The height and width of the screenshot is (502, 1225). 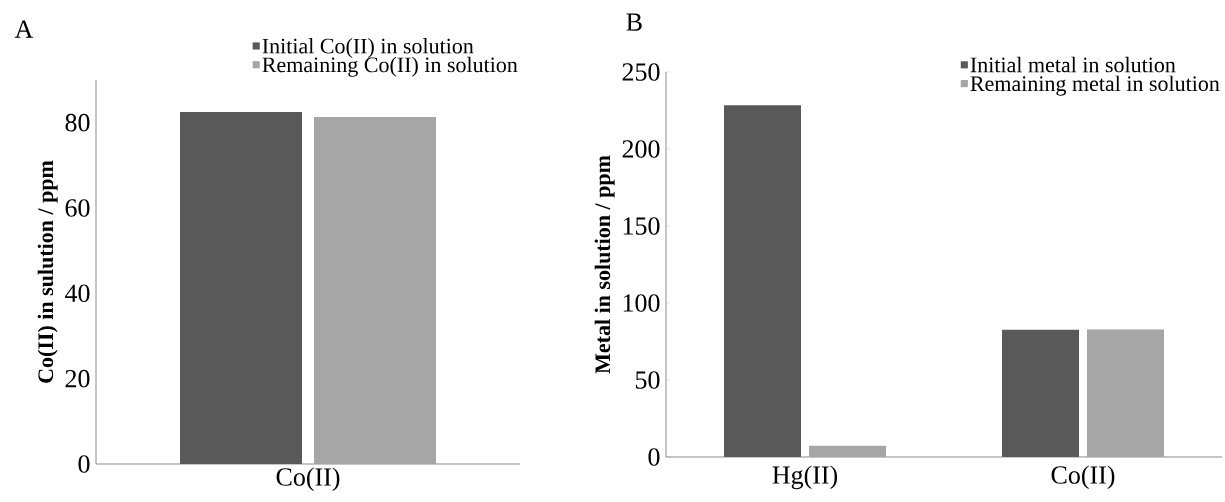 What do you see at coordinates (641, 72) in the screenshot?
I see `y-tick-label: 250` at bounding box center [641, 72].